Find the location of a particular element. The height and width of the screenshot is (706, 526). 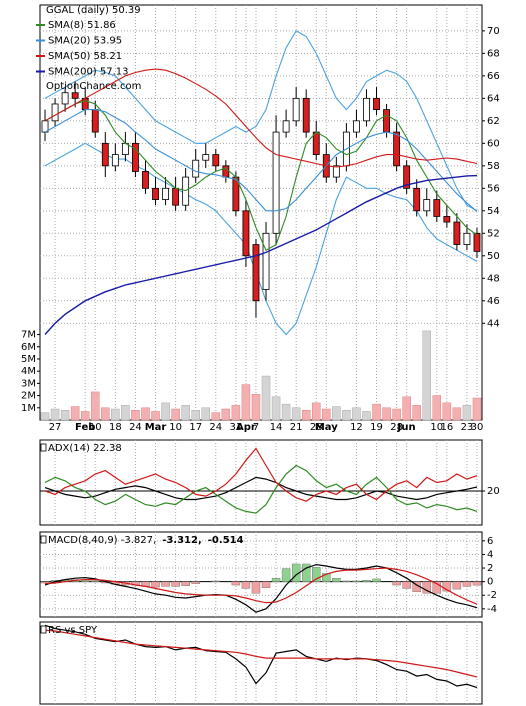

y-tick-label: 2 is located at coordinates (490, 568).